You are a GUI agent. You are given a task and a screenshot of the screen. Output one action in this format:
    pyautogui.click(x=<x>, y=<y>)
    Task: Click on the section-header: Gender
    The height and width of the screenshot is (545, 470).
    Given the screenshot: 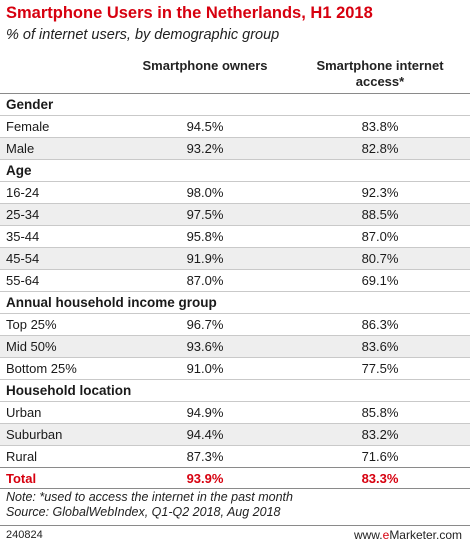 What is the action you would take?
    pyautogui.click(x=235, y=104)
    